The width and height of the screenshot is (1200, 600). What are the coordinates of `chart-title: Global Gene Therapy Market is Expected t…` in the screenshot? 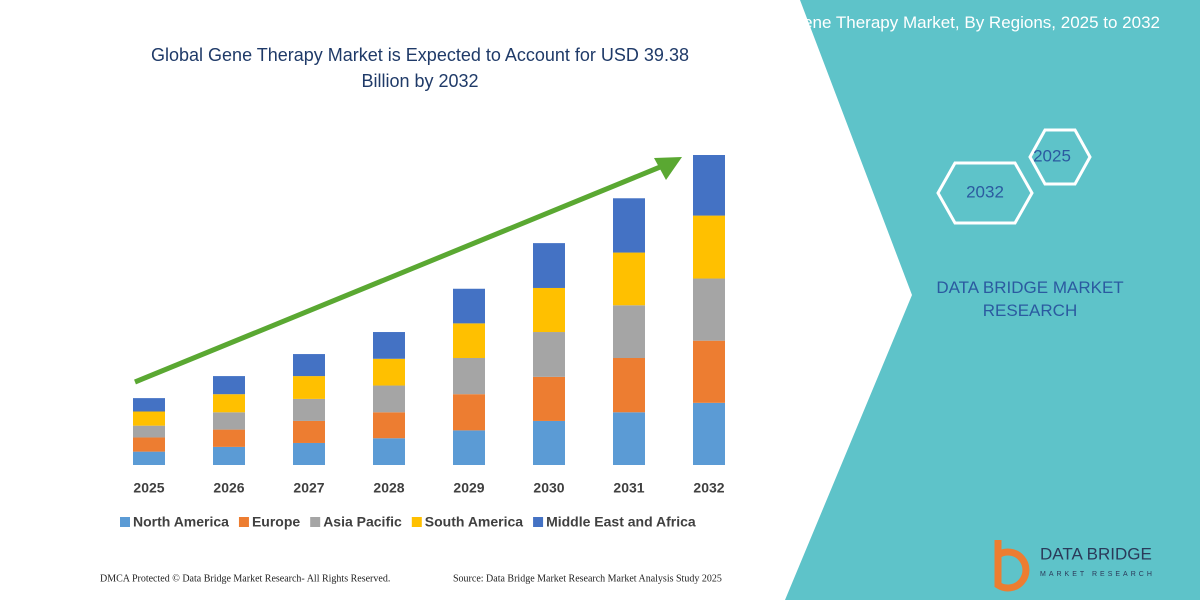 It's located at (420, 68).